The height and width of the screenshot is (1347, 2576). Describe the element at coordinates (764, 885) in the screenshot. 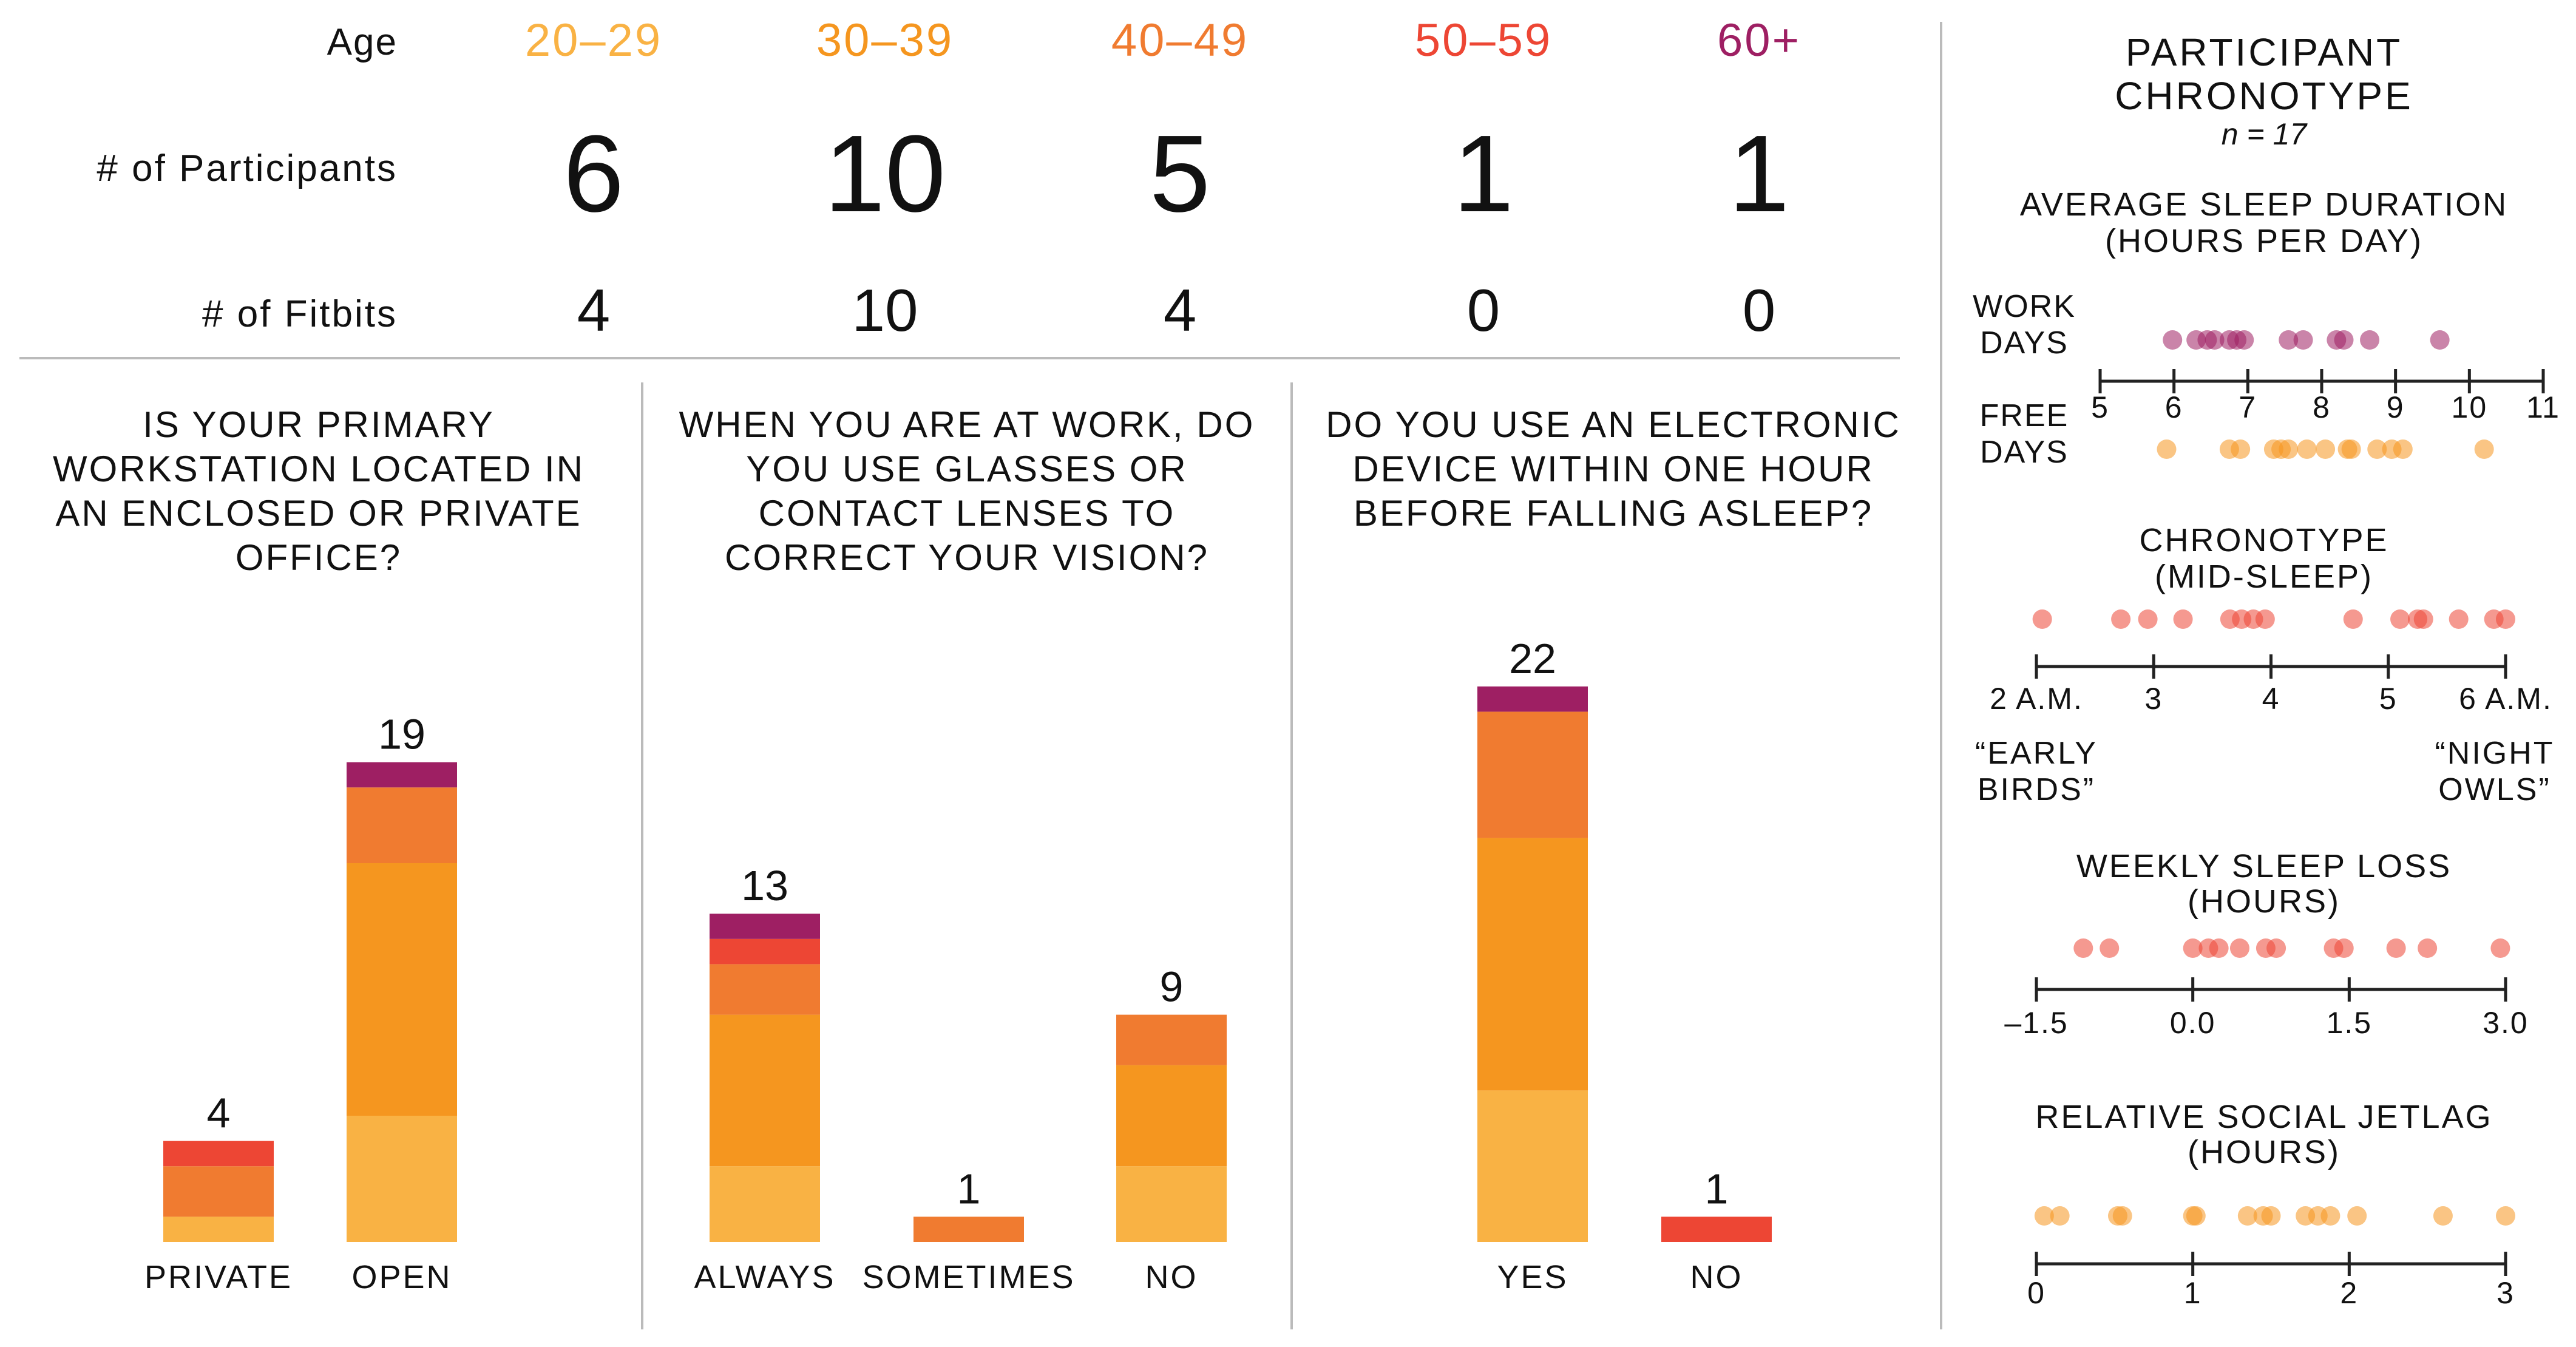

I see `bar-total-label: 13` at that location.